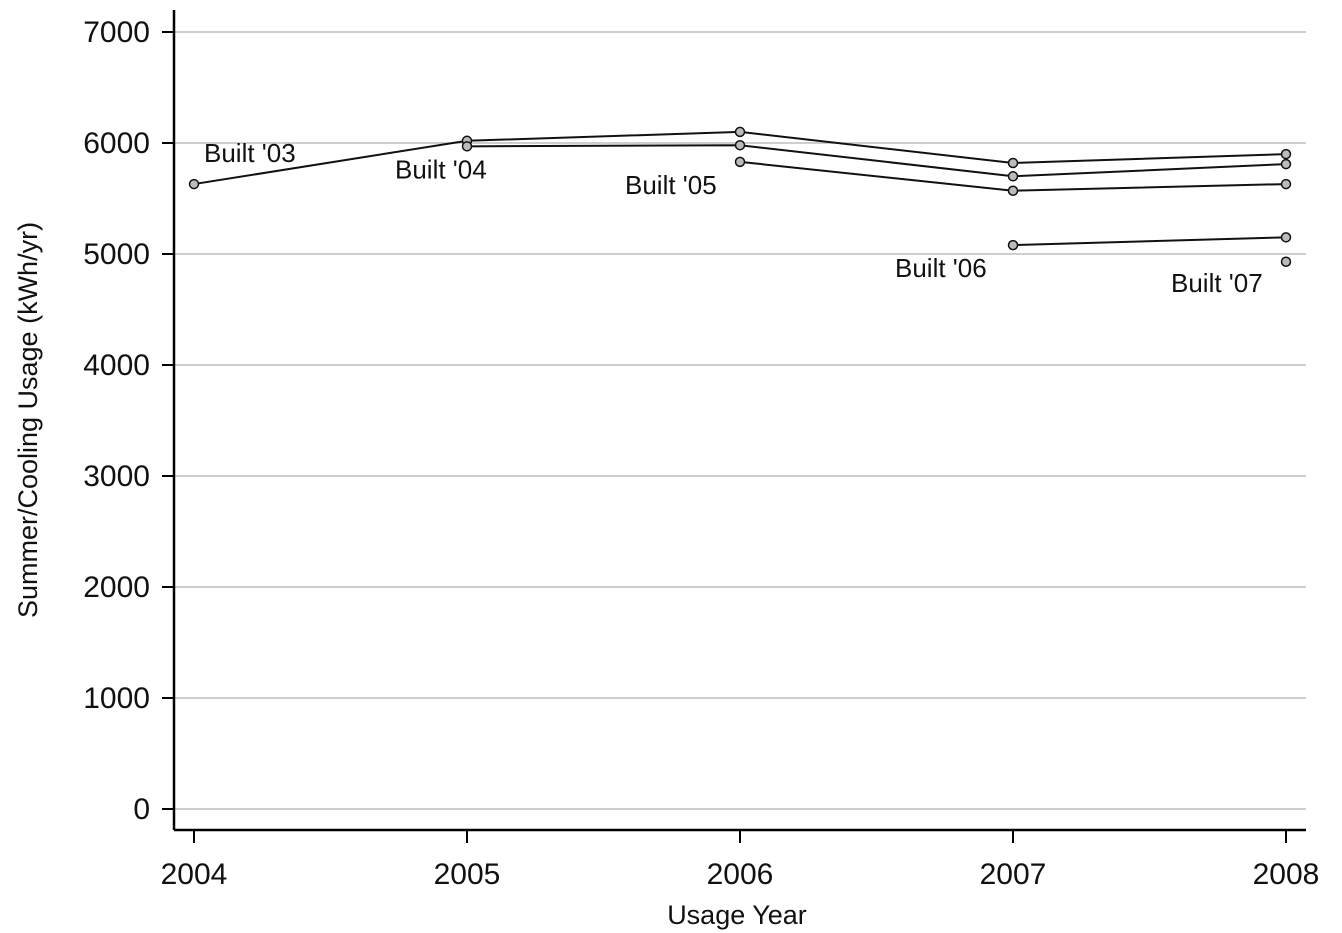 The image size is (1342, 933). I want to click on x-tick-label: 2007, so click(1013, 874).